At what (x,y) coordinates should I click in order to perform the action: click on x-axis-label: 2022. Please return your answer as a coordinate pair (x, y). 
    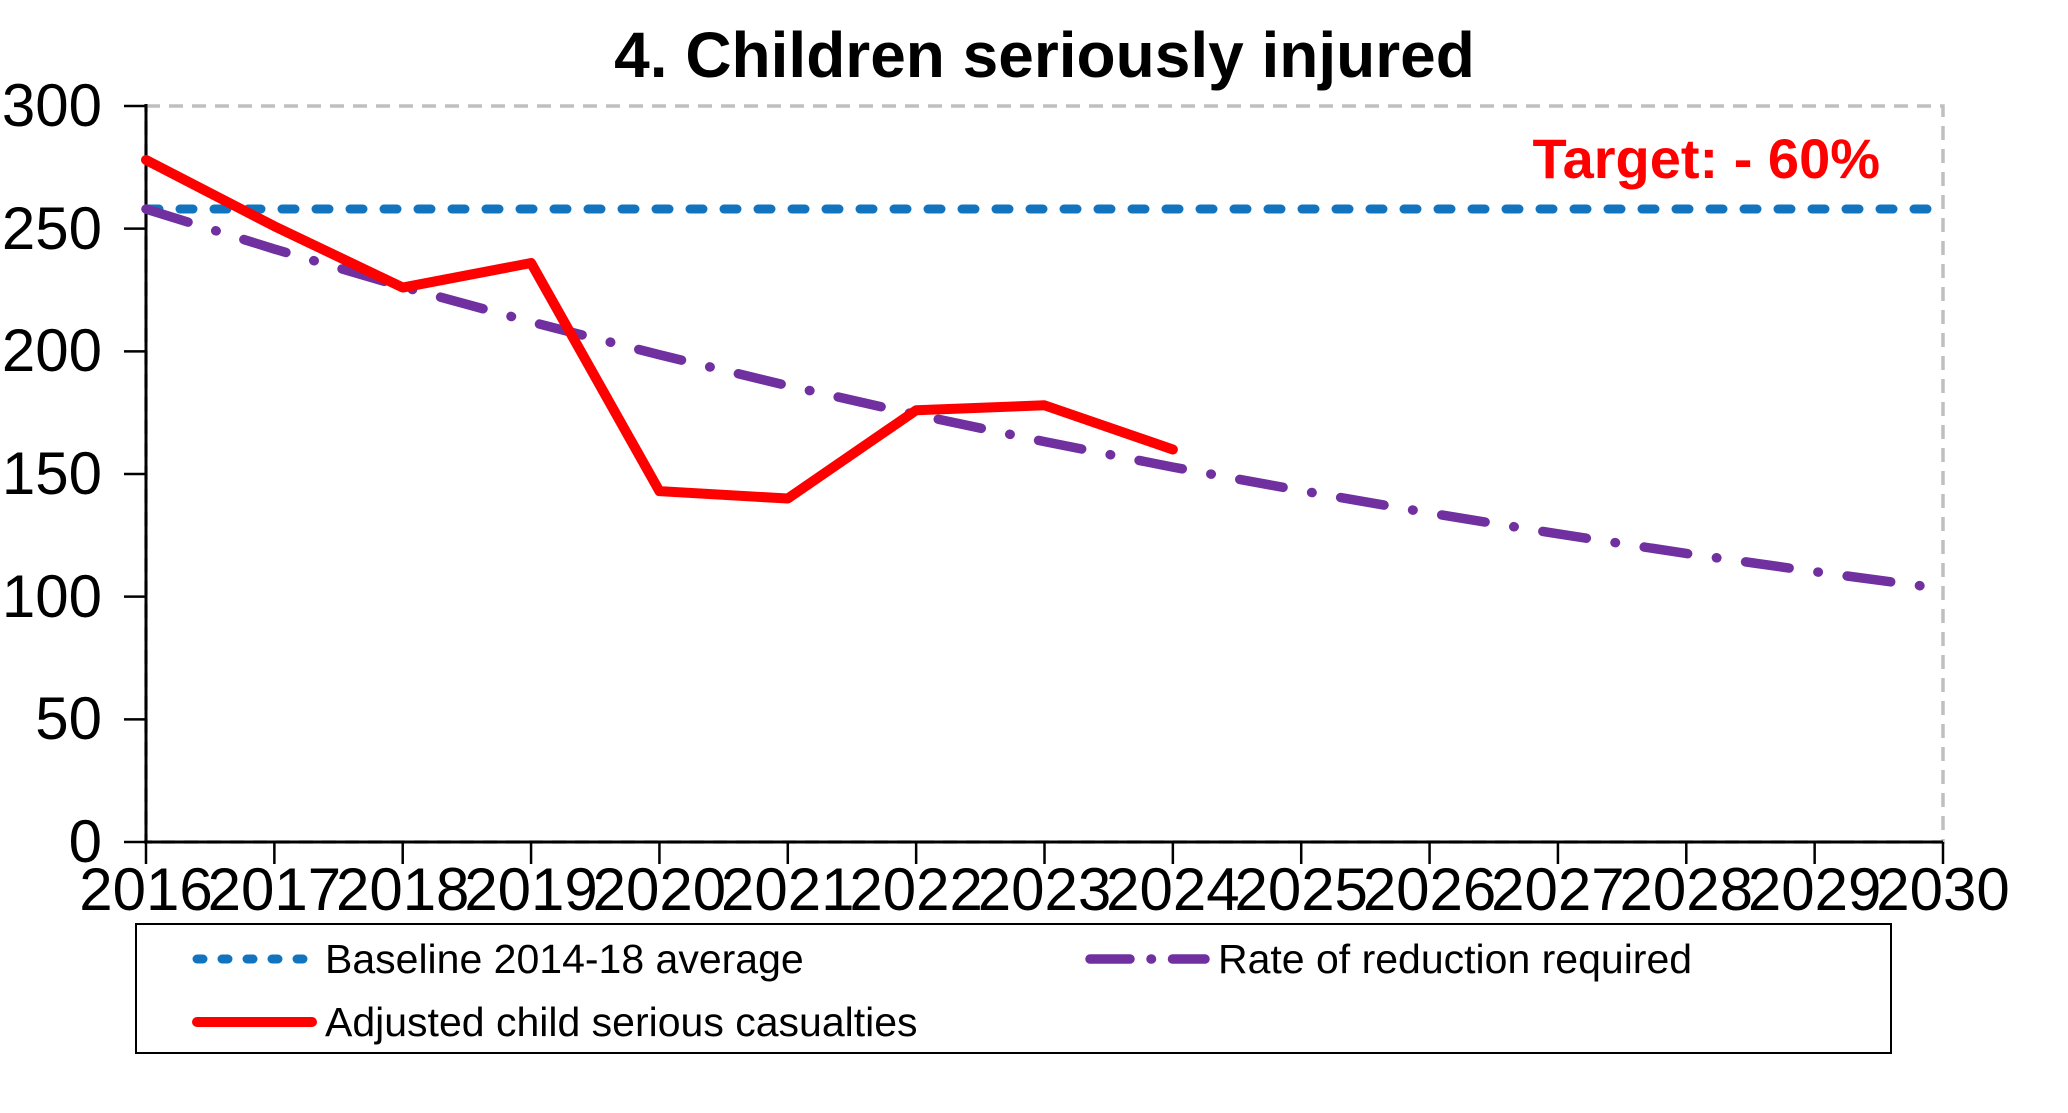
    Looking at the image, I should click on (916, 889).